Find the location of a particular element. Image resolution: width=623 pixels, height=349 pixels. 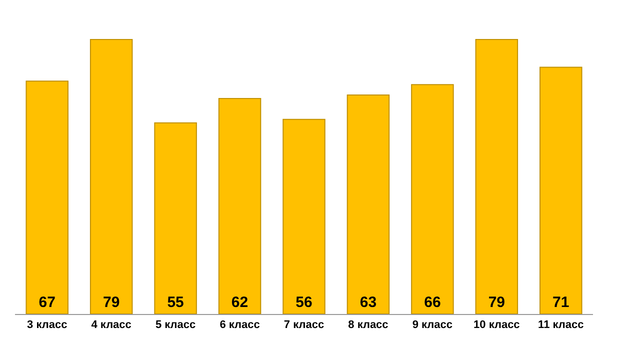

data-label: 67 is located at coordinates (47, 302).